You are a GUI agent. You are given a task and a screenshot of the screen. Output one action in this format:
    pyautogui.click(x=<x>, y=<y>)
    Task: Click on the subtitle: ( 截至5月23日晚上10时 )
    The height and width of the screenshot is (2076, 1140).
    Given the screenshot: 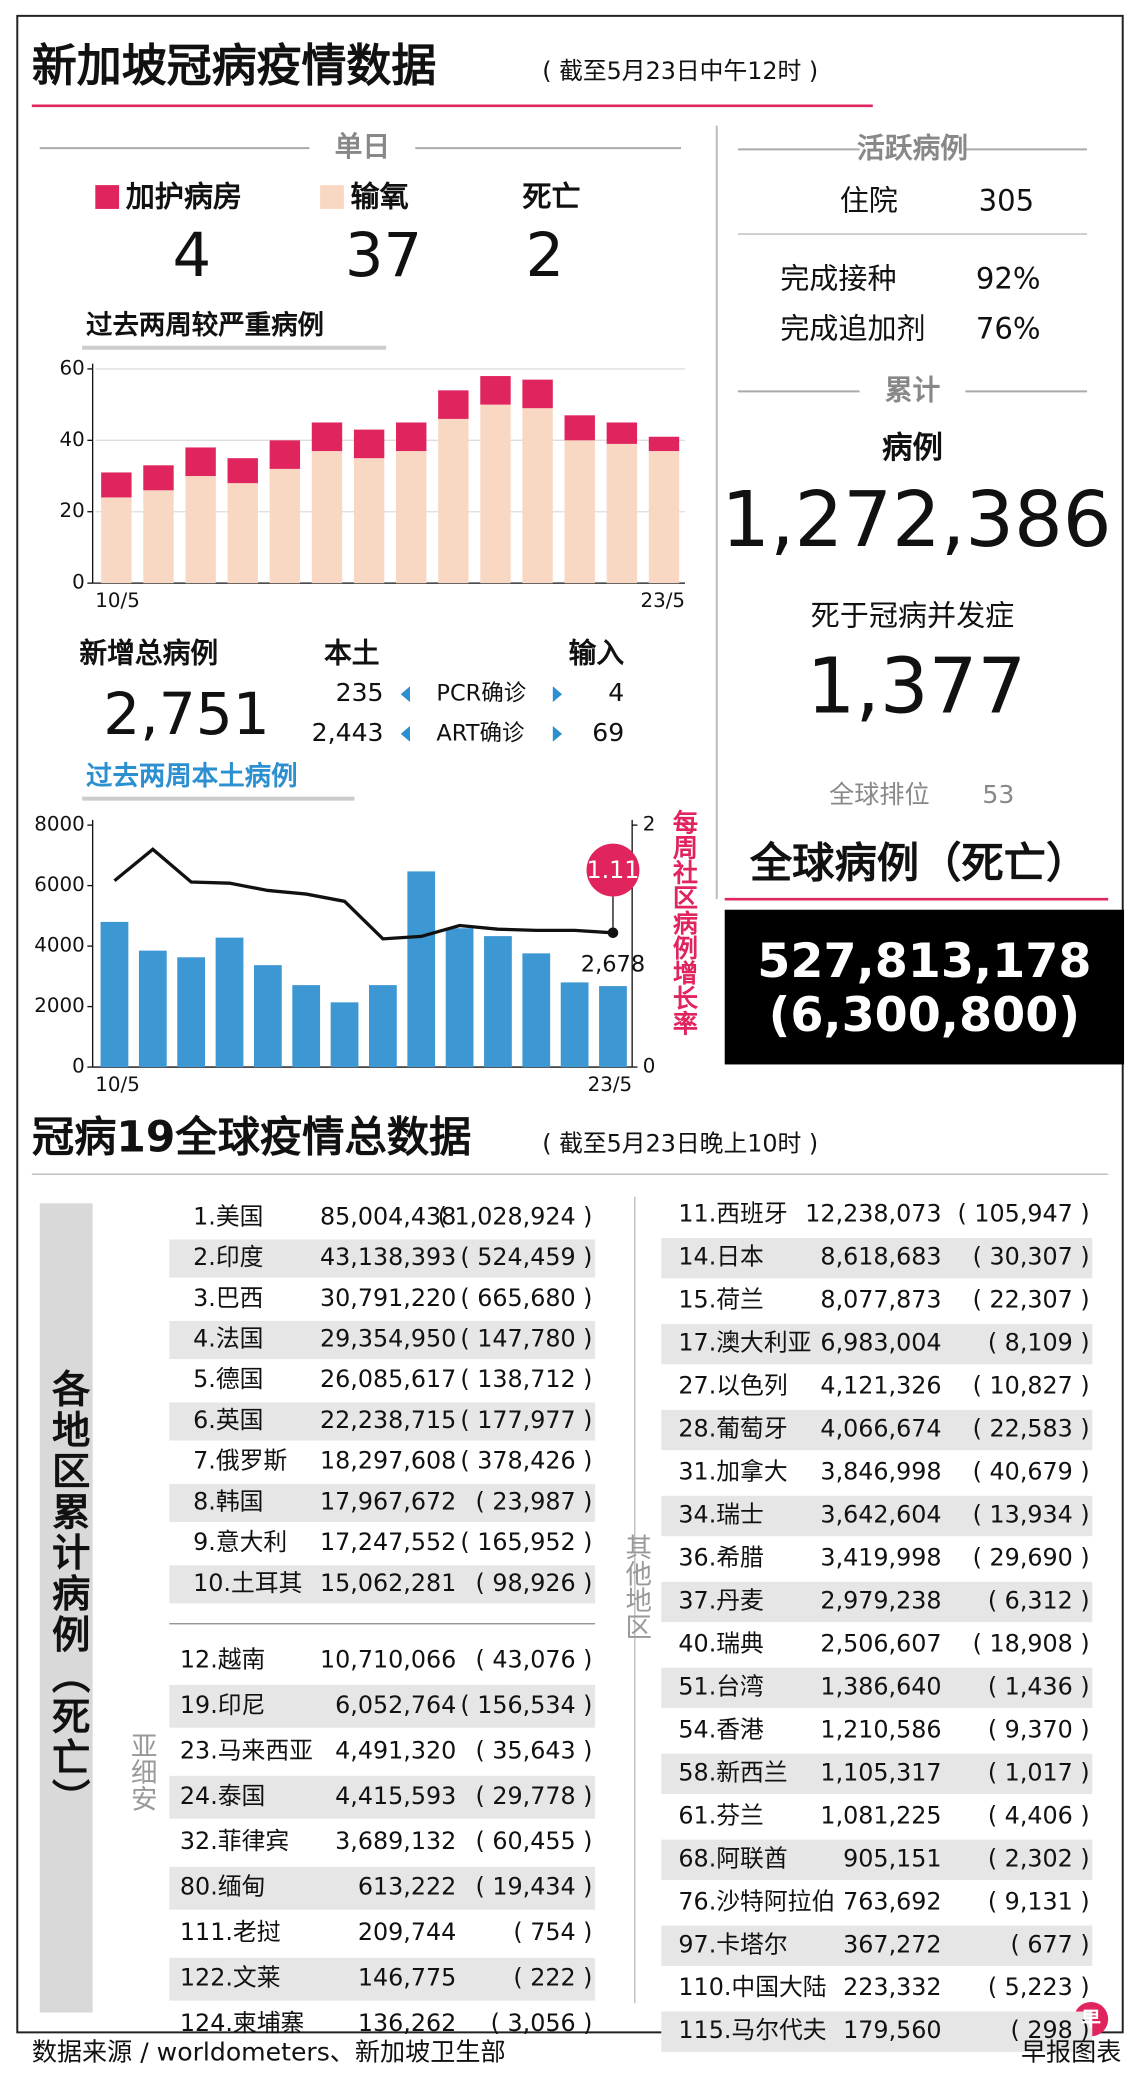 What is the action you would take?
    pyautogui.click(x=680, y=1144)
    